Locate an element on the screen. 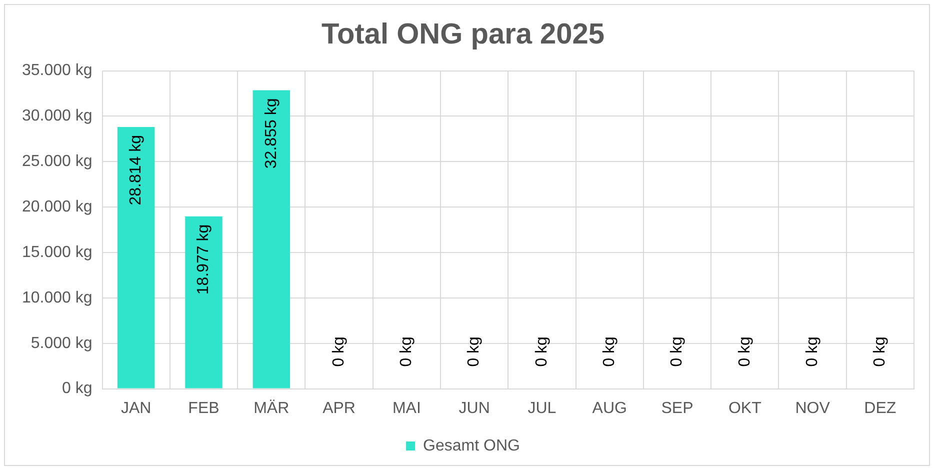 This screenshot has height=472, width=936. y-tick-label: 25.000 kg is located at coordinates (57, 161).